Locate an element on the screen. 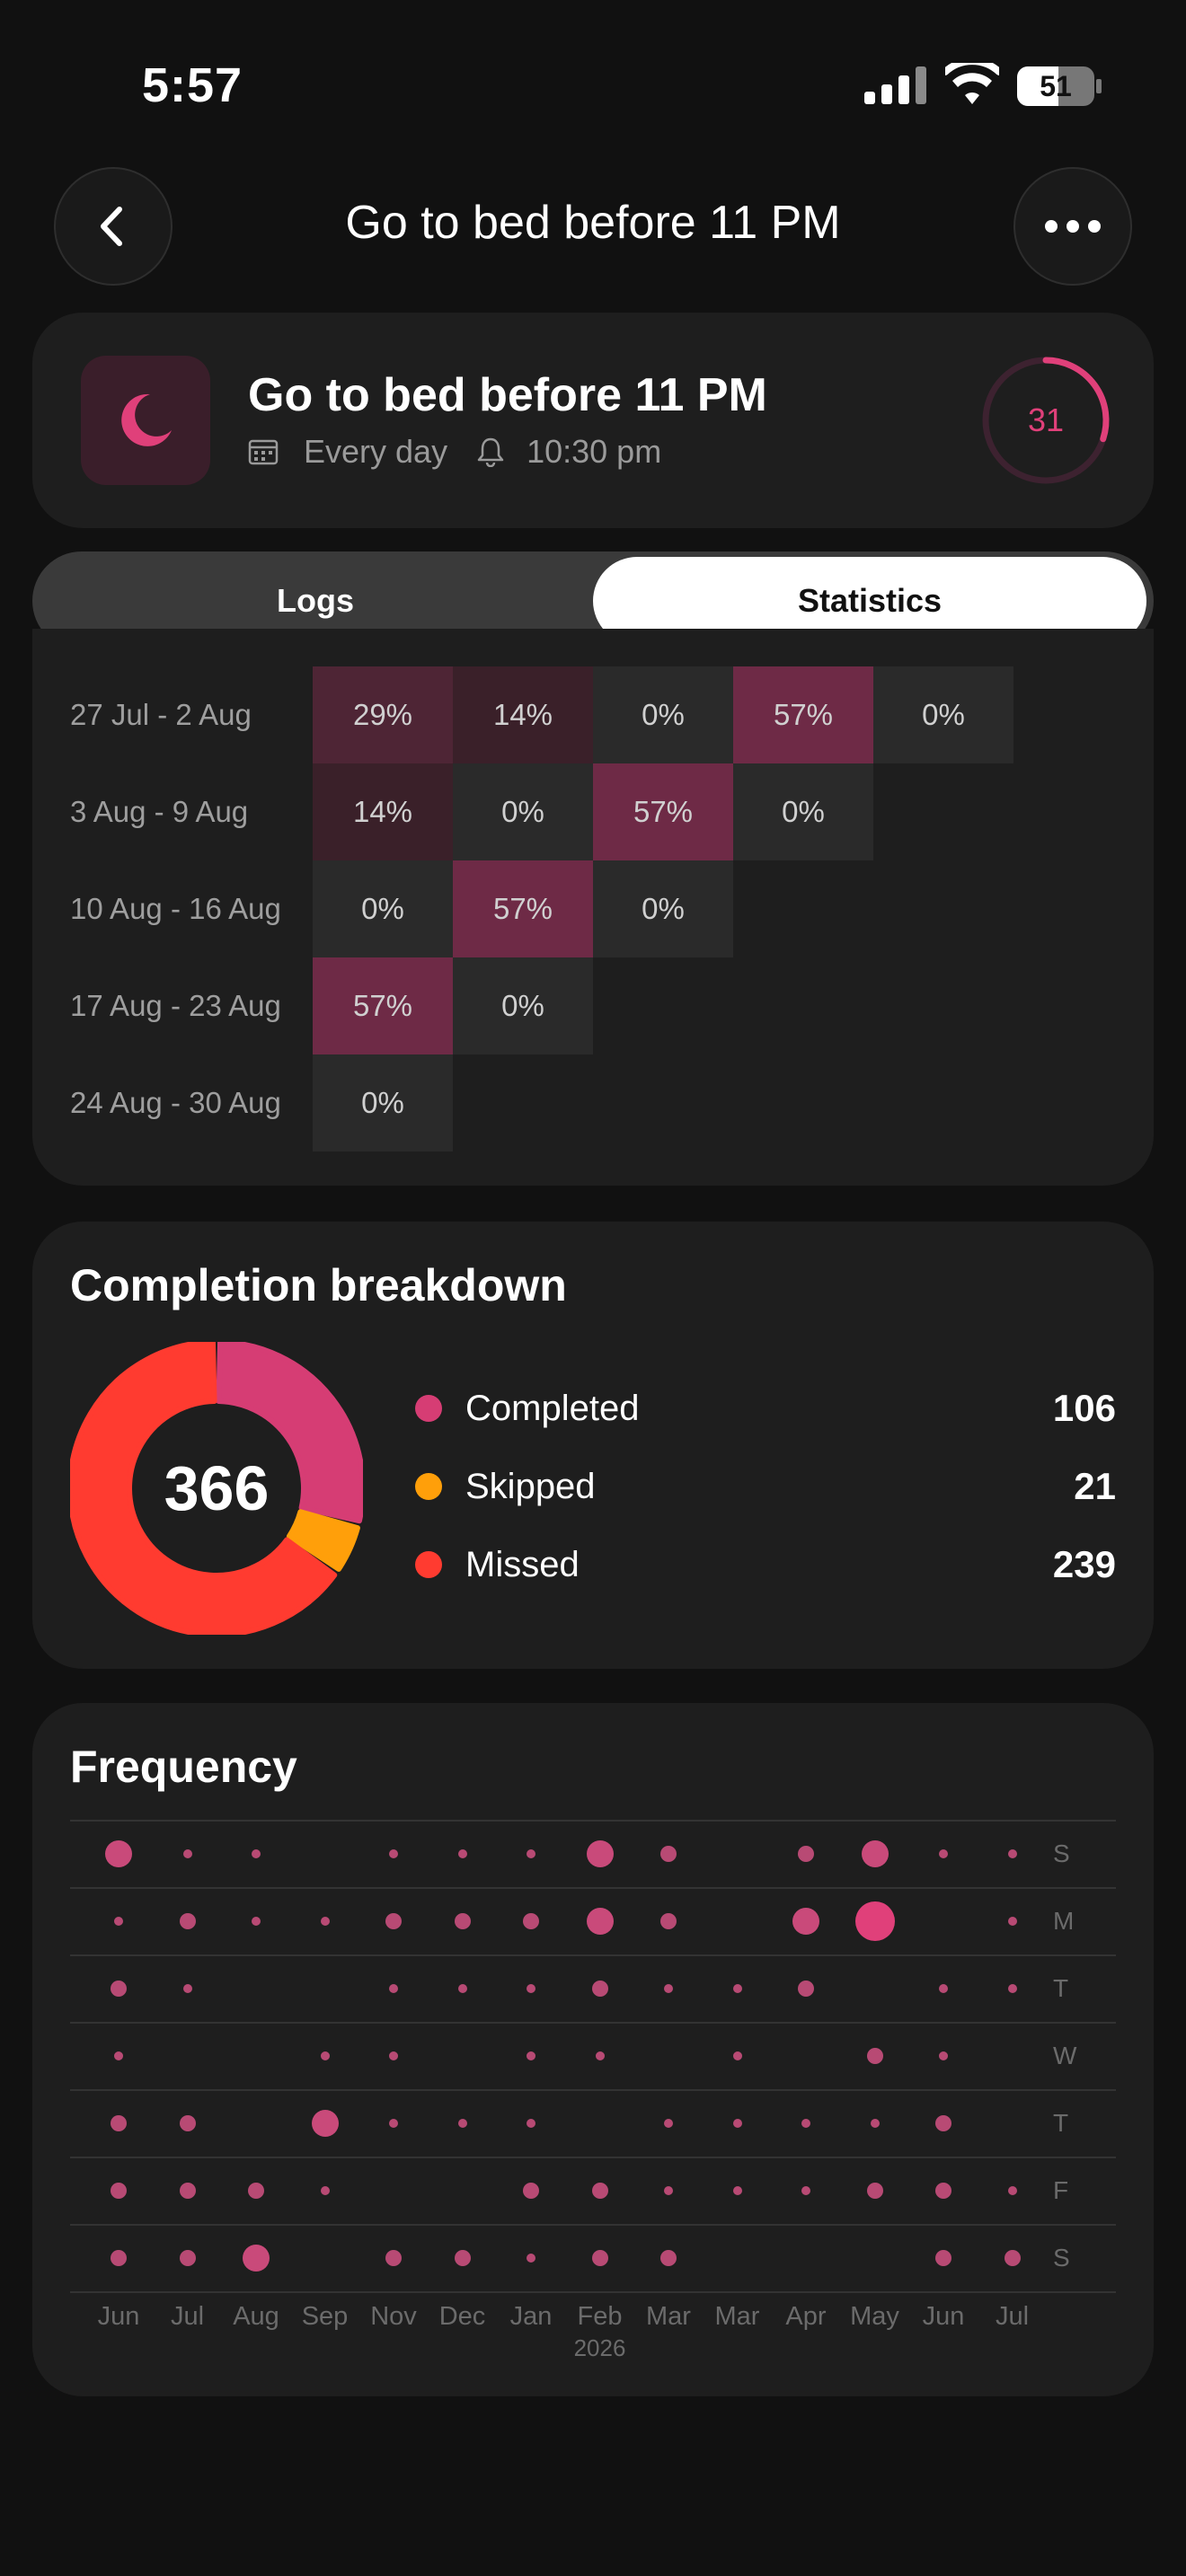  frequency-day-label: T is located at coordinates (1061, 2123).